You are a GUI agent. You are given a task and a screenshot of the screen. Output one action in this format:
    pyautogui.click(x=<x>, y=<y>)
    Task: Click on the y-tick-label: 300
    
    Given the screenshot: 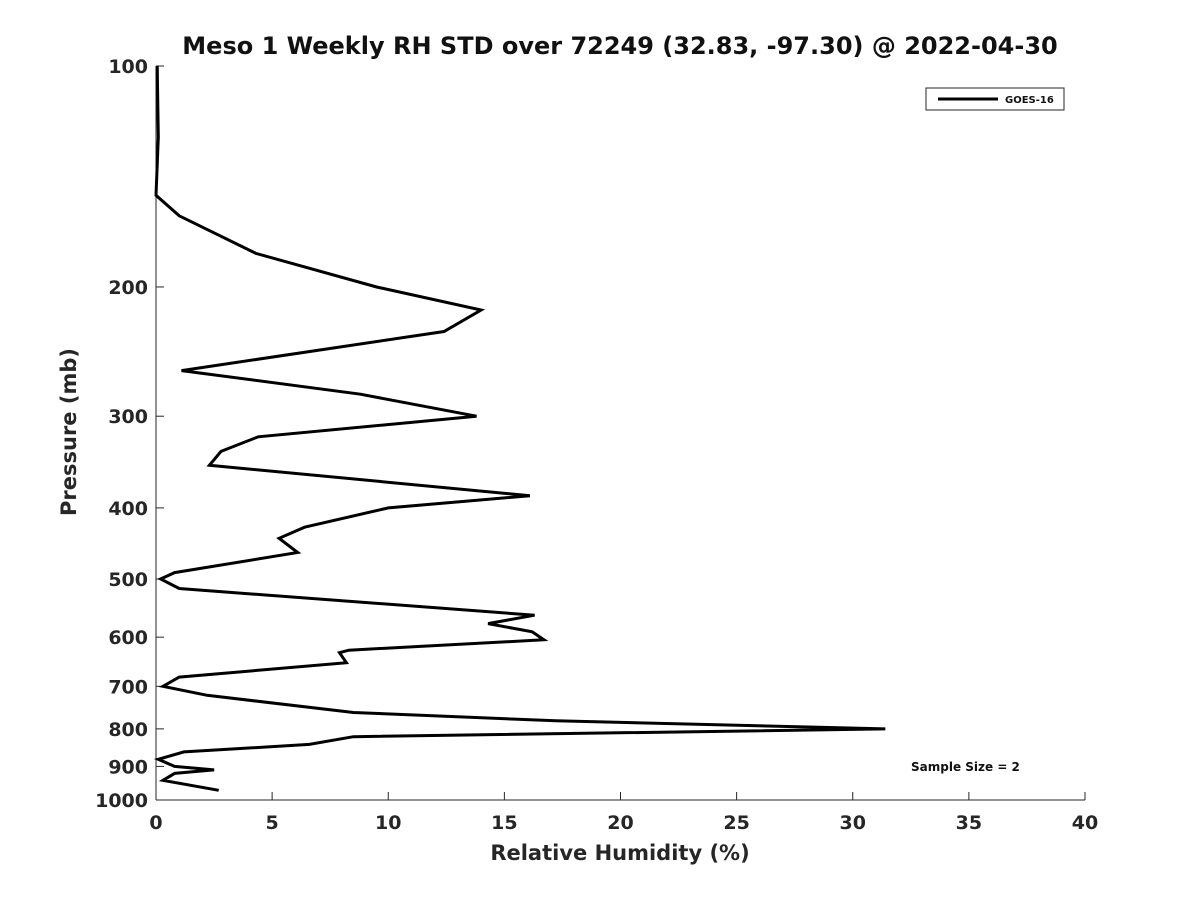 What is the action you would take?
    pyautogui.click(x=128, y=417)
    